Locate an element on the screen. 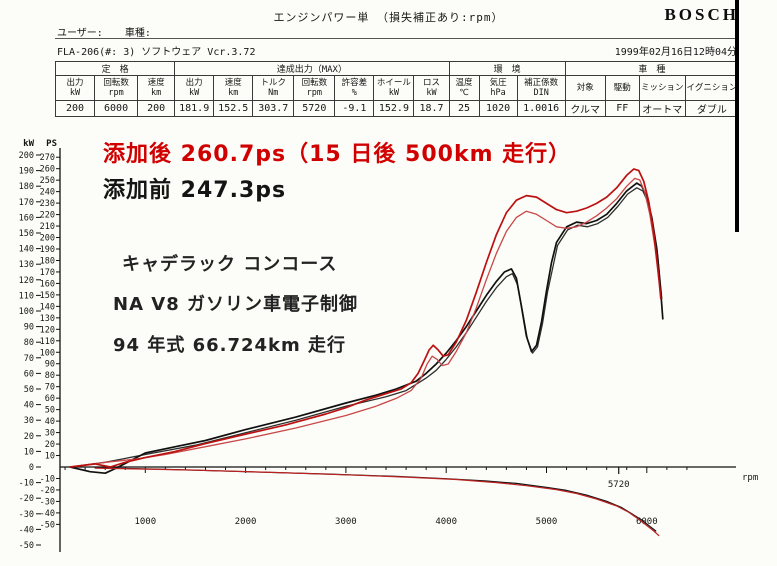 The image size is (777, 566). table-column-header: 補正係数 DIN is located at coordinates (541, 88).